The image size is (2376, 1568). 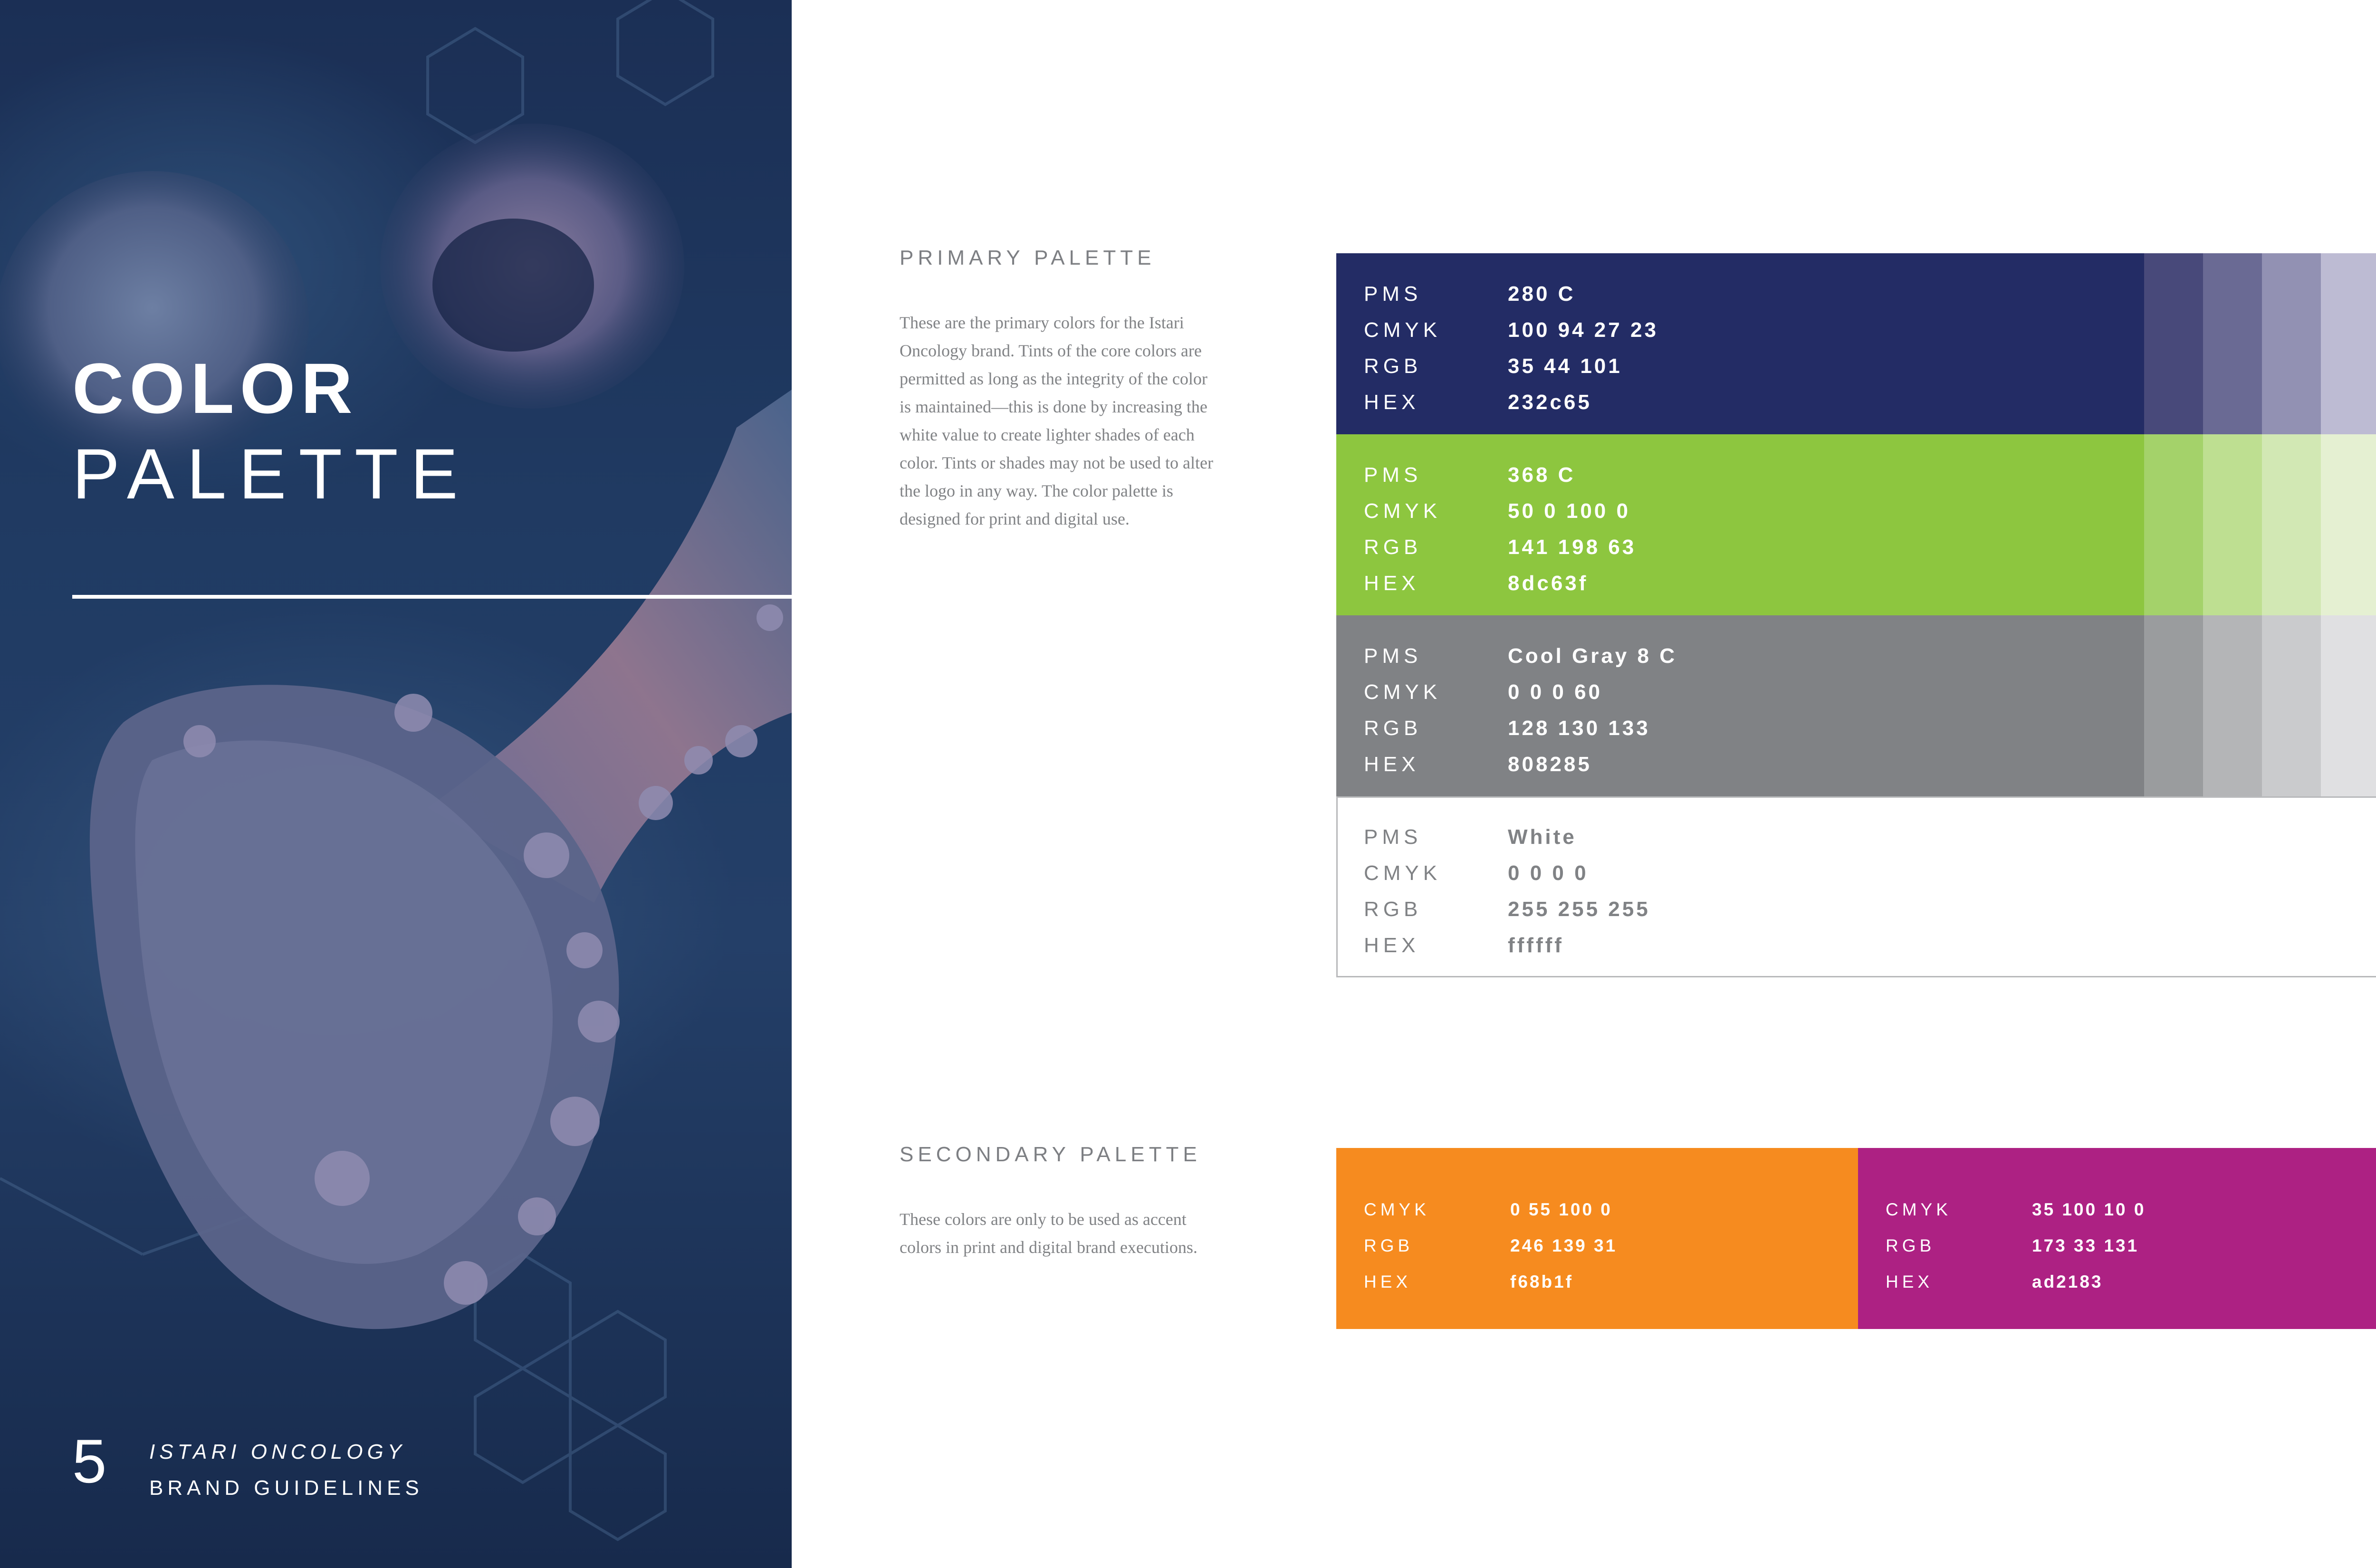 I want to click on swatch-green-main, so click(x=1740, y=524).